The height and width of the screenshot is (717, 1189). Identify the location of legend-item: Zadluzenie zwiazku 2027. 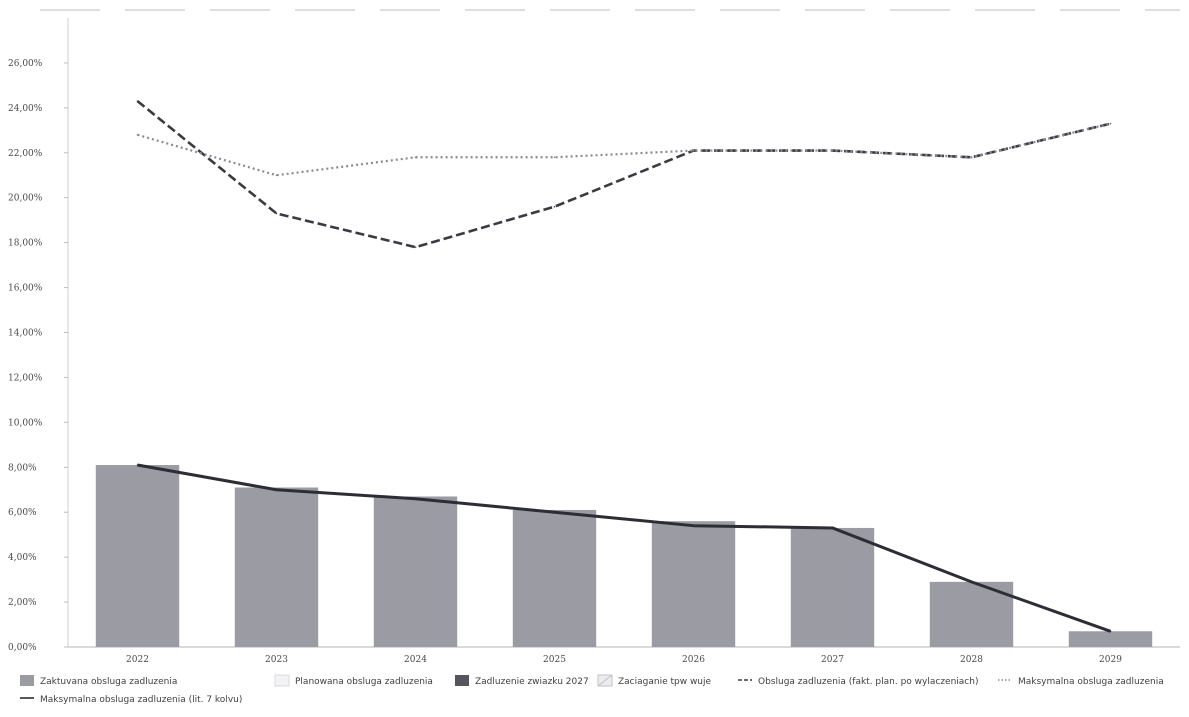
(522, 681).